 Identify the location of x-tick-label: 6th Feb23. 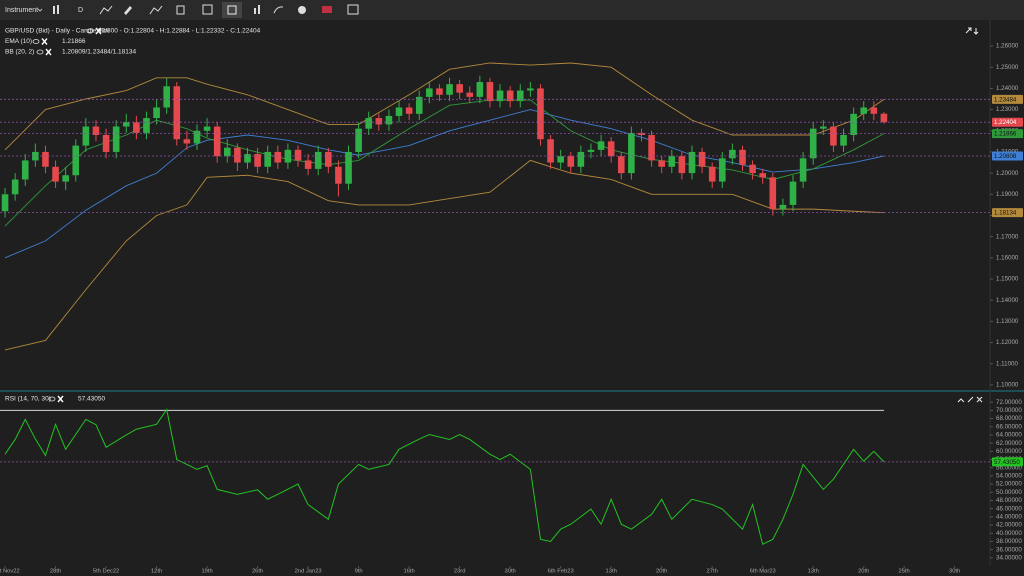
(561, 572).